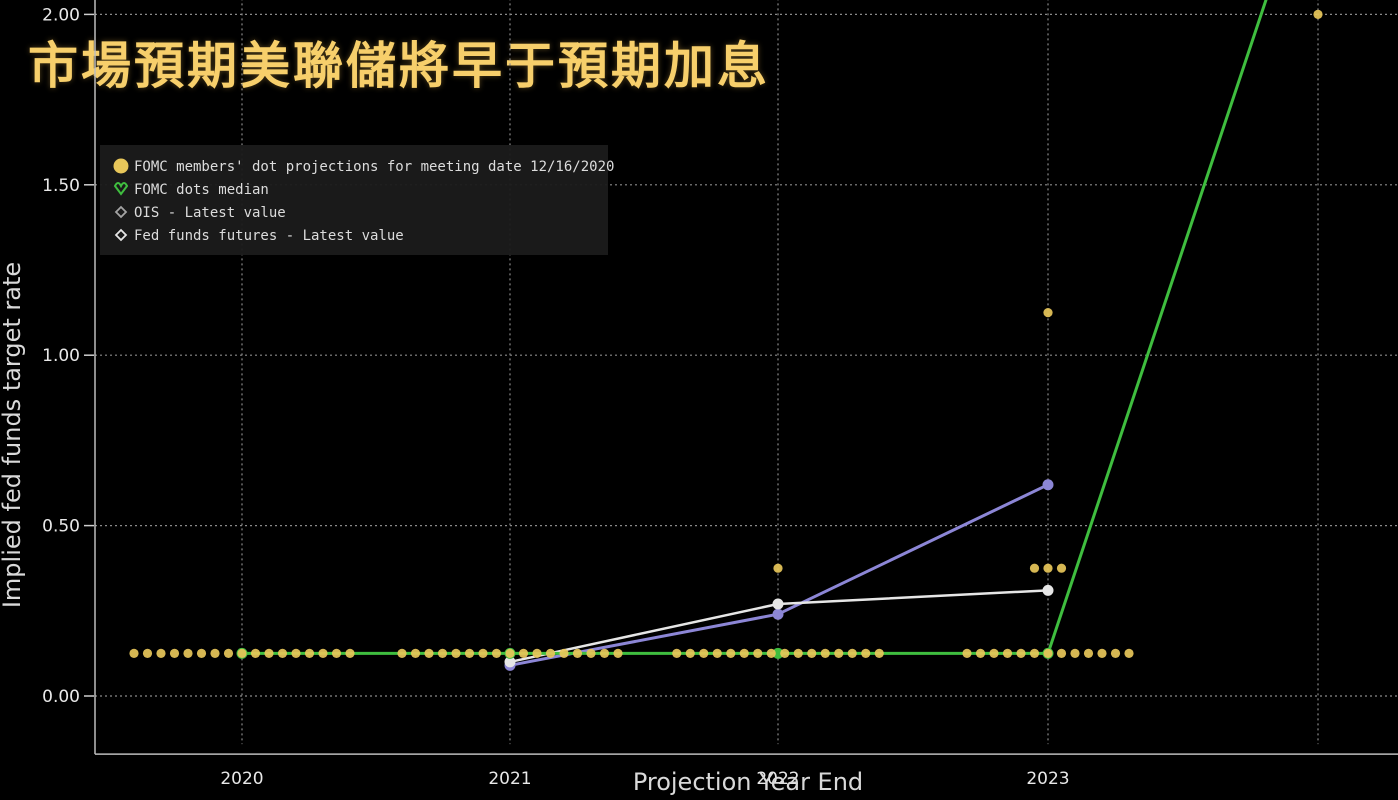 Image resolution: width=1398 pixels, height=800 pixels. I want to click on legend-box, so click(354, 200).